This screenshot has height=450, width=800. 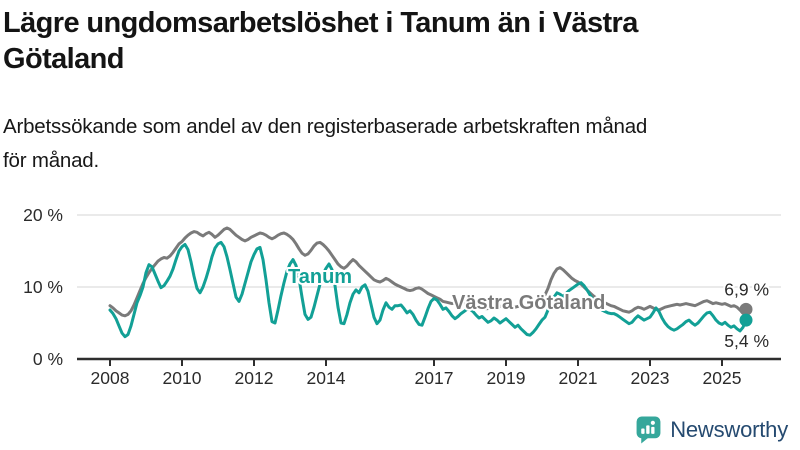 I want to click on y-axis-label: 20 %, so click(x=43, y=215).